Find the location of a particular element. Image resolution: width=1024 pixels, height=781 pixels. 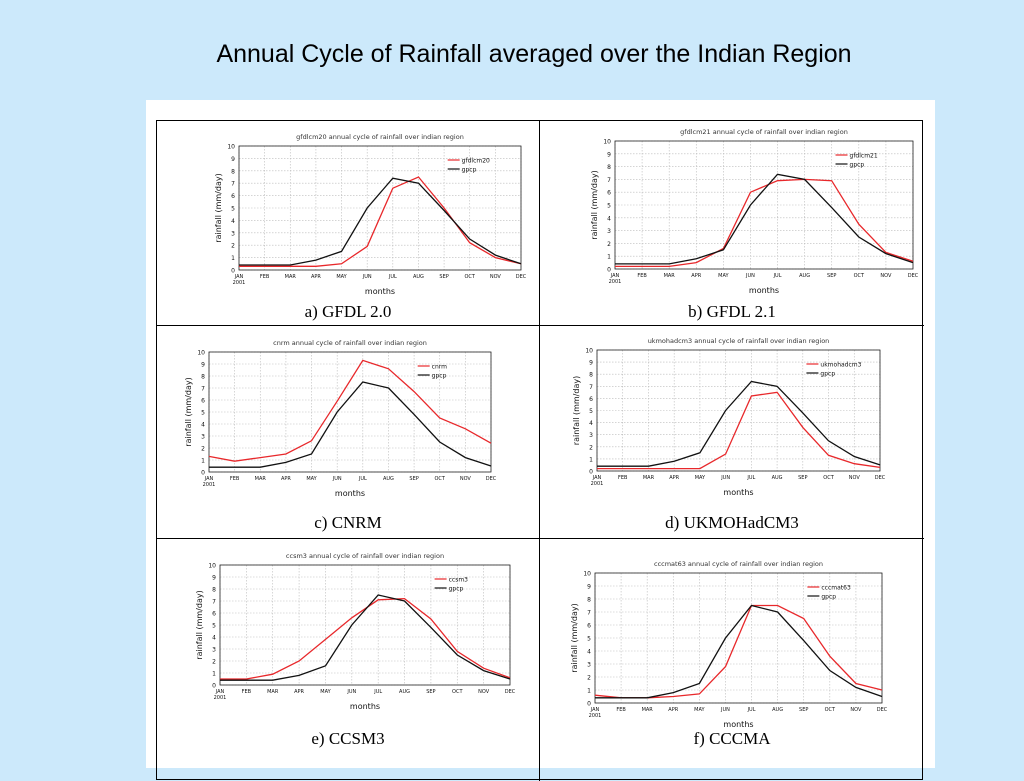

y-tick-label: 8 is located at coordinates (589, 600).